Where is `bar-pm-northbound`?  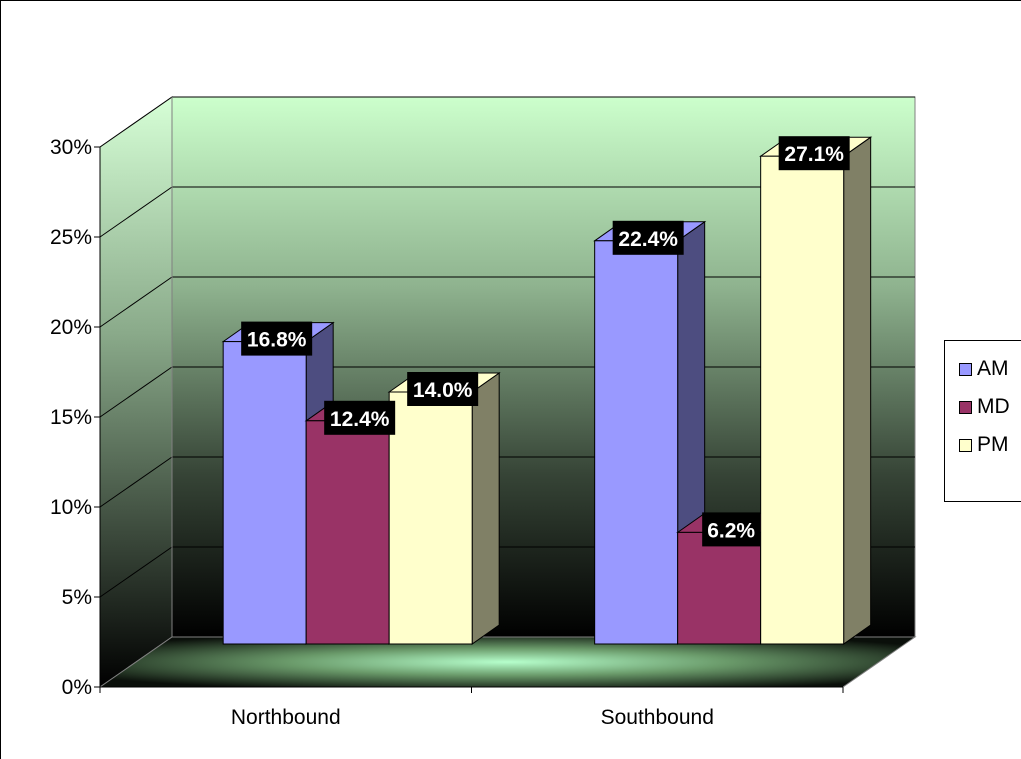
bar-pm-northbound is located at coordinates (430, 518).